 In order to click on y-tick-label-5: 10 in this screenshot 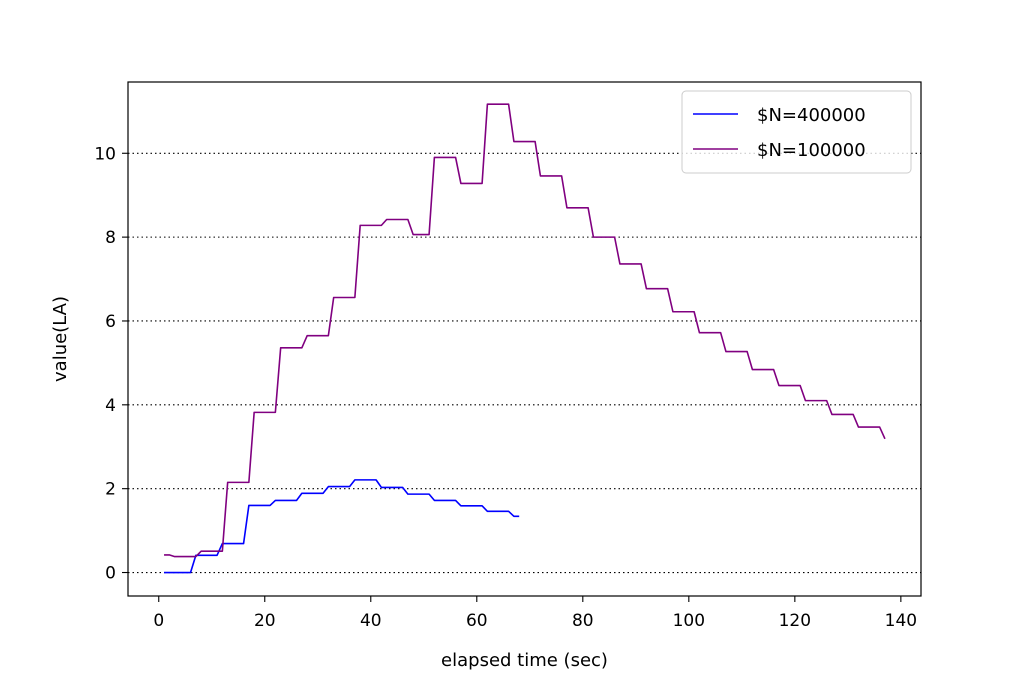, I will do `click(105, 154)`.